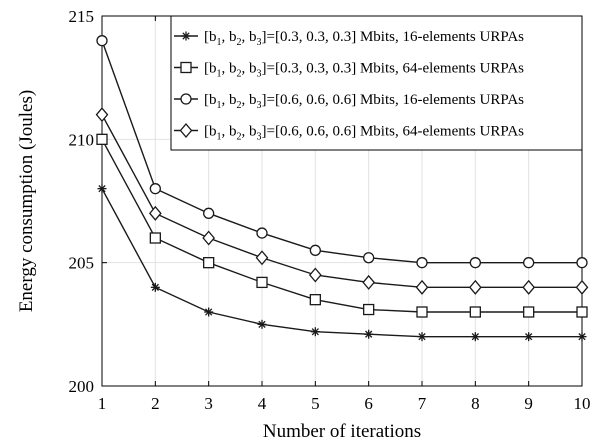 Image resolution: width=594 pixels, height=443 pixels. Describe the element at coordinates (208, 403) in the screenshot. I see `x-tick-label: 3` at that location.